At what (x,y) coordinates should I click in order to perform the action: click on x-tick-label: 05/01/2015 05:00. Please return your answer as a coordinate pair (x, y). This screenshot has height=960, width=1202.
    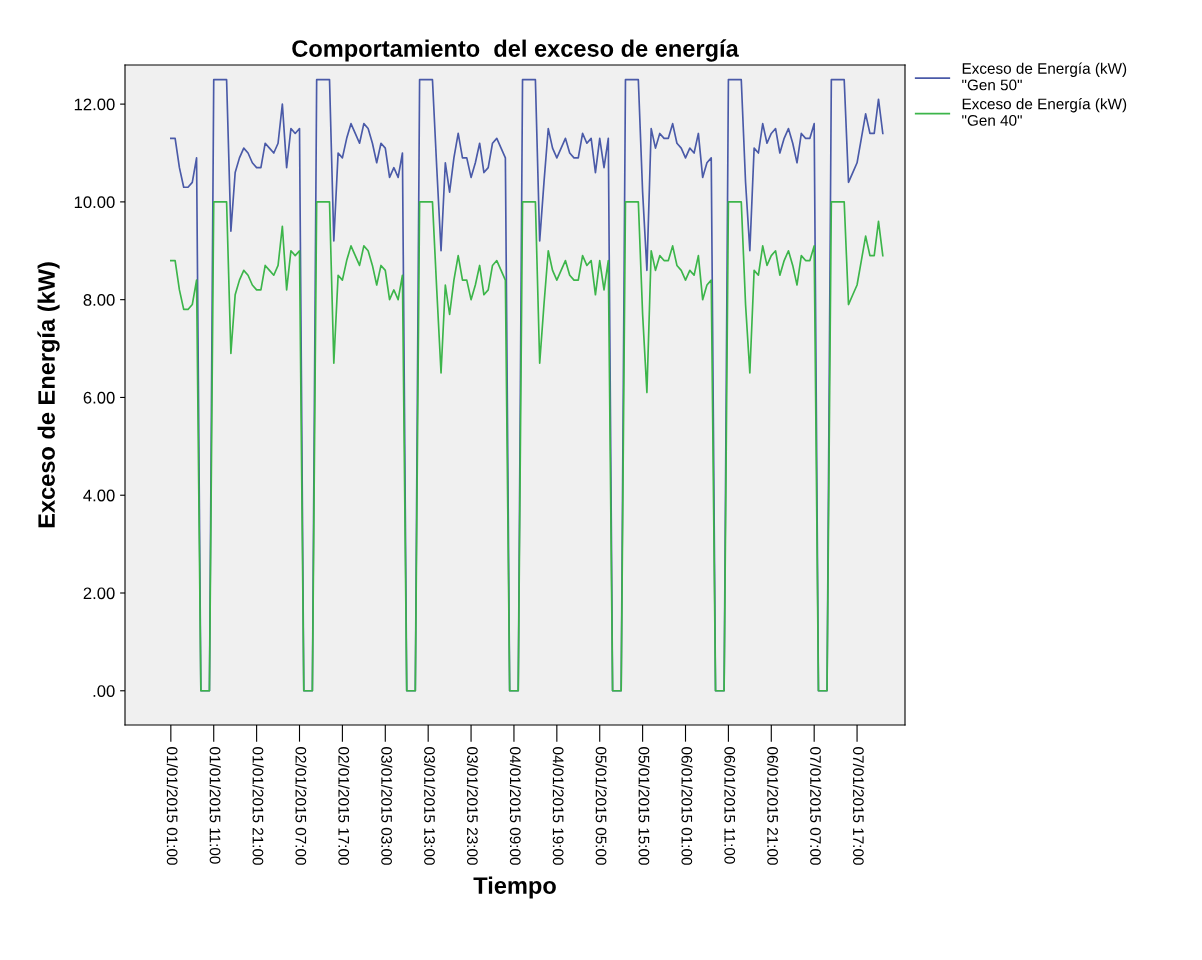
    Looking at the image, I should click on (601, 806).